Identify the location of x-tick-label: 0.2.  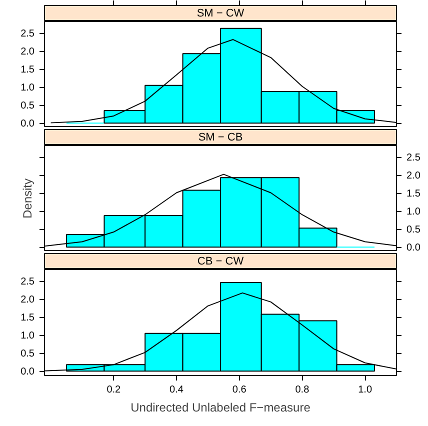
(114, 390).